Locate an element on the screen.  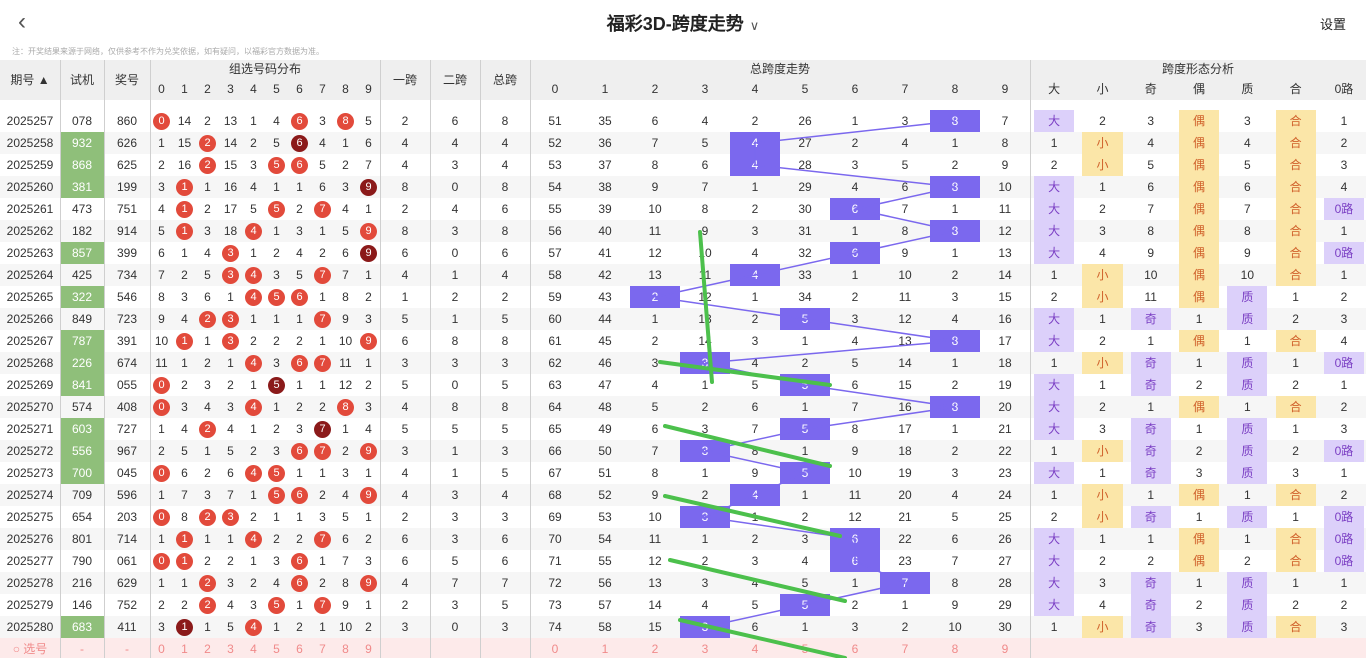
chevron-down-icon: ∨ is located at coordinates (754, 25).